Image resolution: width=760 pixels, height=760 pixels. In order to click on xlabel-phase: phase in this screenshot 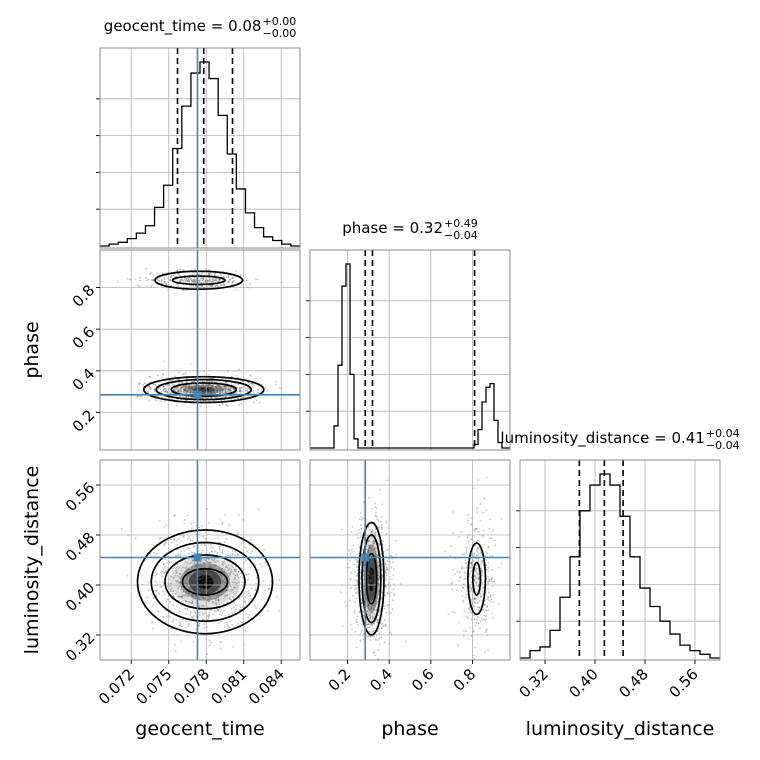, I will do `click(409, 729)`.